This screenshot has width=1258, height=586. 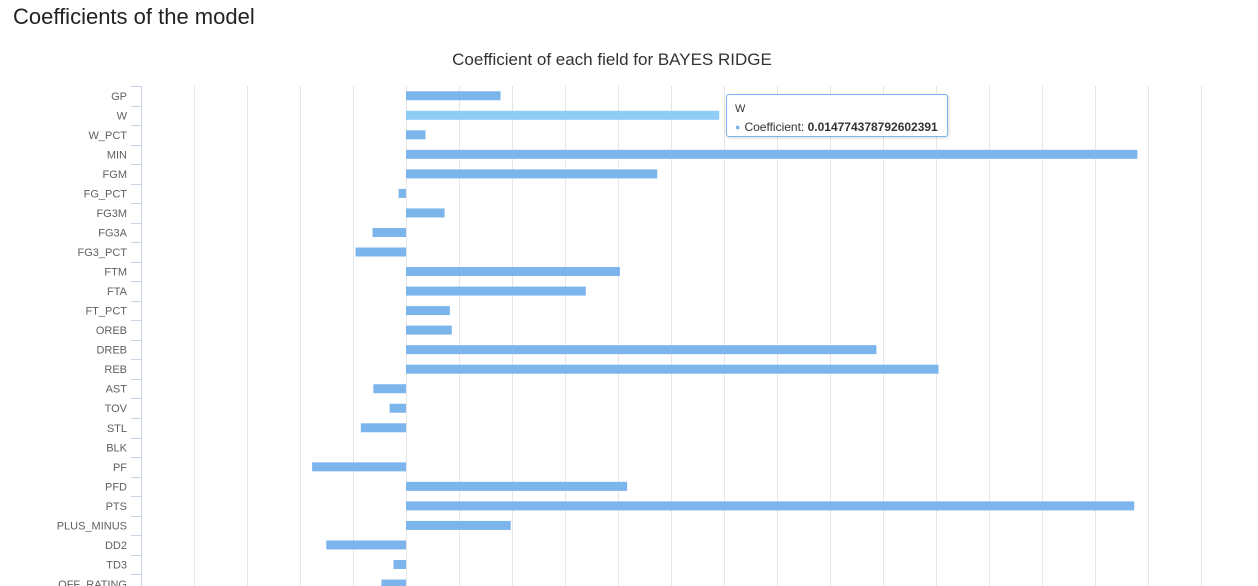 I want to click on tooltip: W ● Coefficient: 0.014774378792602391, so click(x=837, y=115).